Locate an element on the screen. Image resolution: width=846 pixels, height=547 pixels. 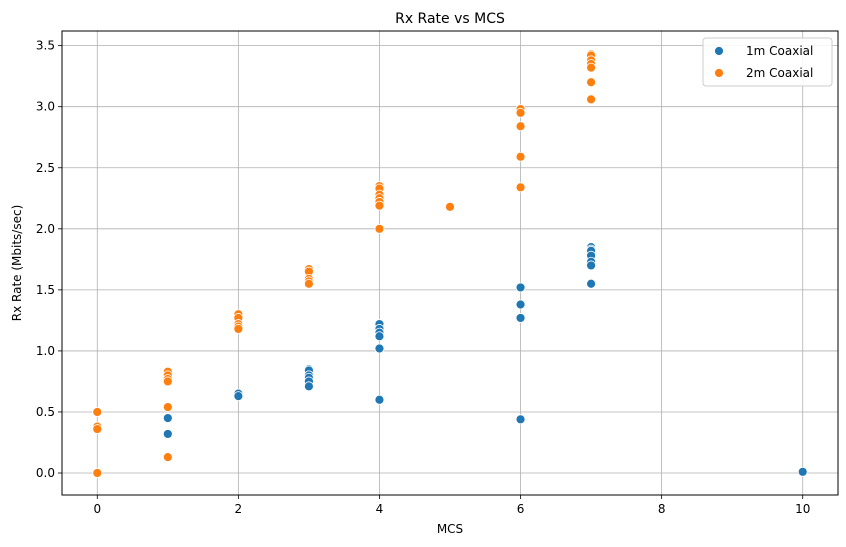
x-tick-label: 10 is located at coordinates (802, 509).